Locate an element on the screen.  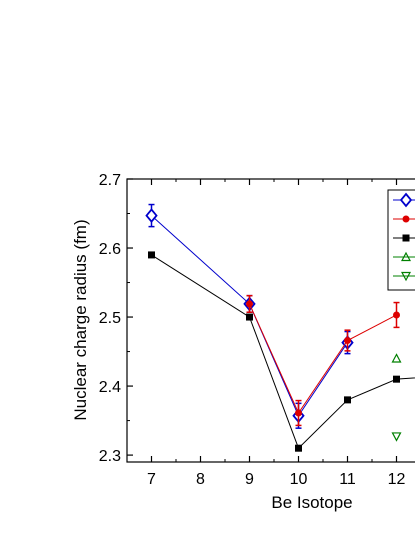
x-tick-label: 9 is located at coordinates (249, 479).